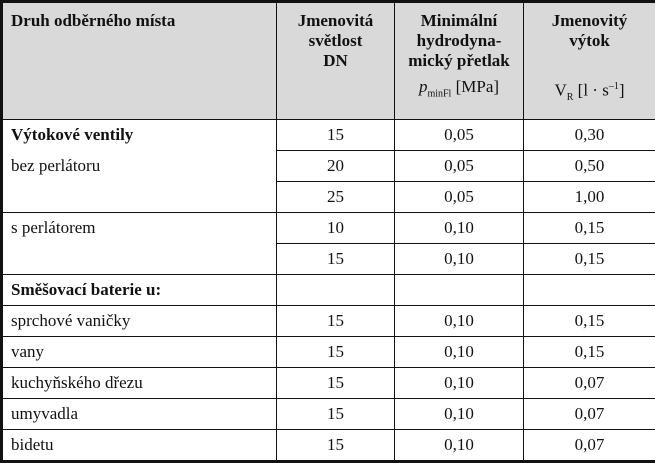 This screenshot has height=463, width=655. I want to click on label-cell: sprchové vaničky, so click(139, 321).